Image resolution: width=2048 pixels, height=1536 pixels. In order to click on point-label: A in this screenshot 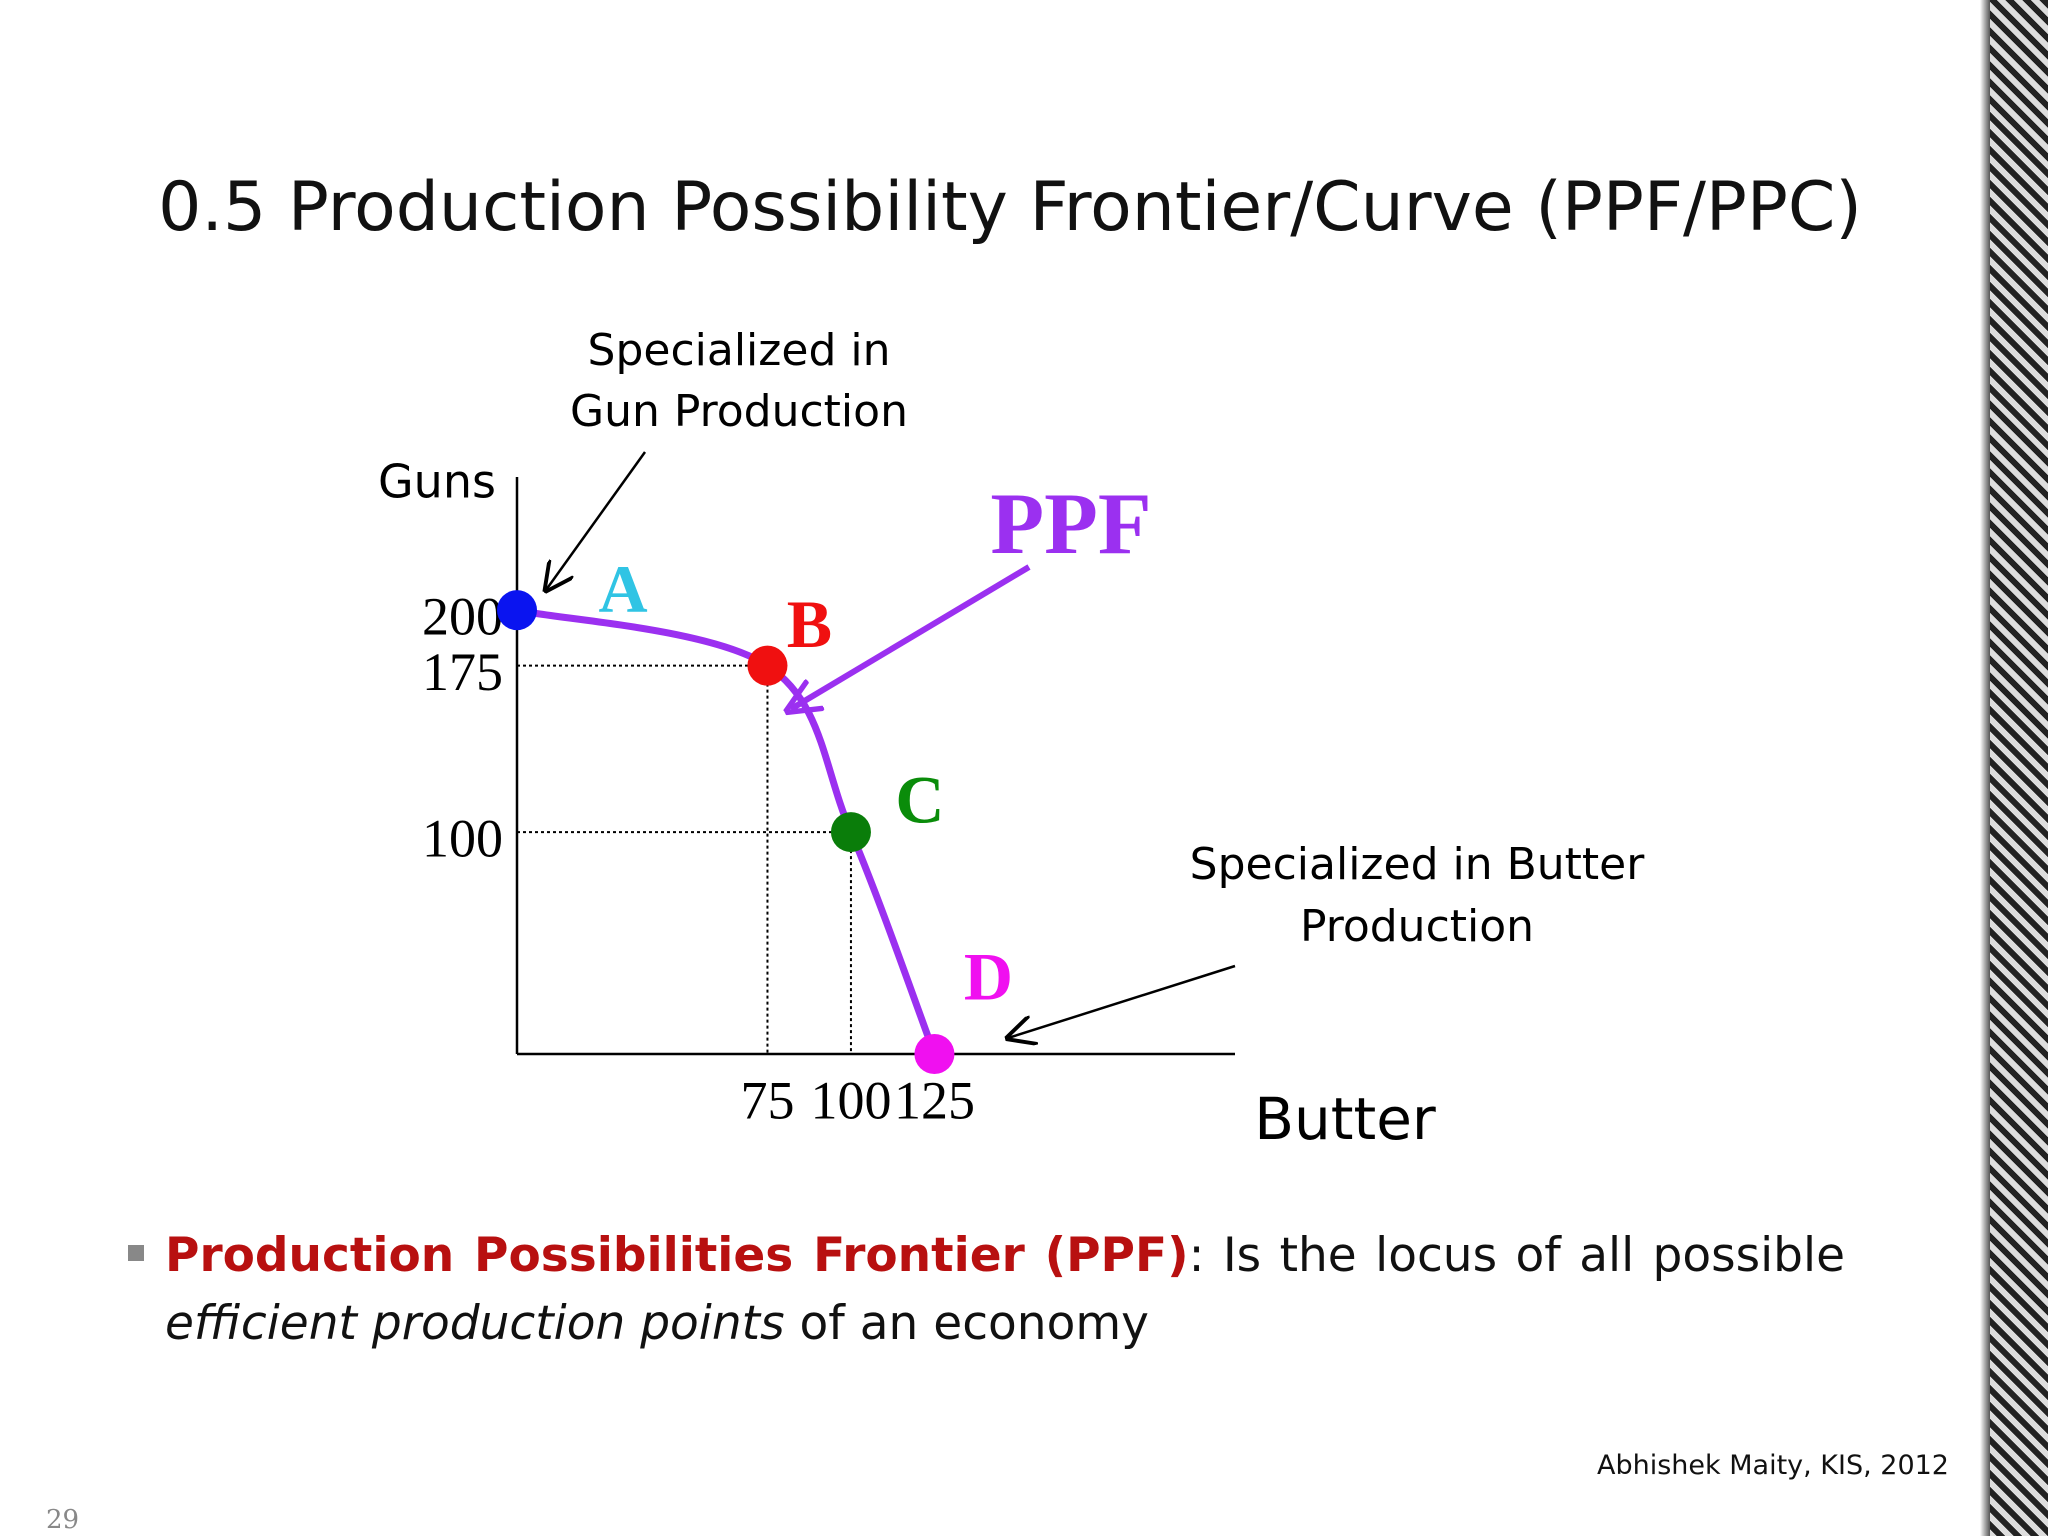, I will do `click(622, 589)`.